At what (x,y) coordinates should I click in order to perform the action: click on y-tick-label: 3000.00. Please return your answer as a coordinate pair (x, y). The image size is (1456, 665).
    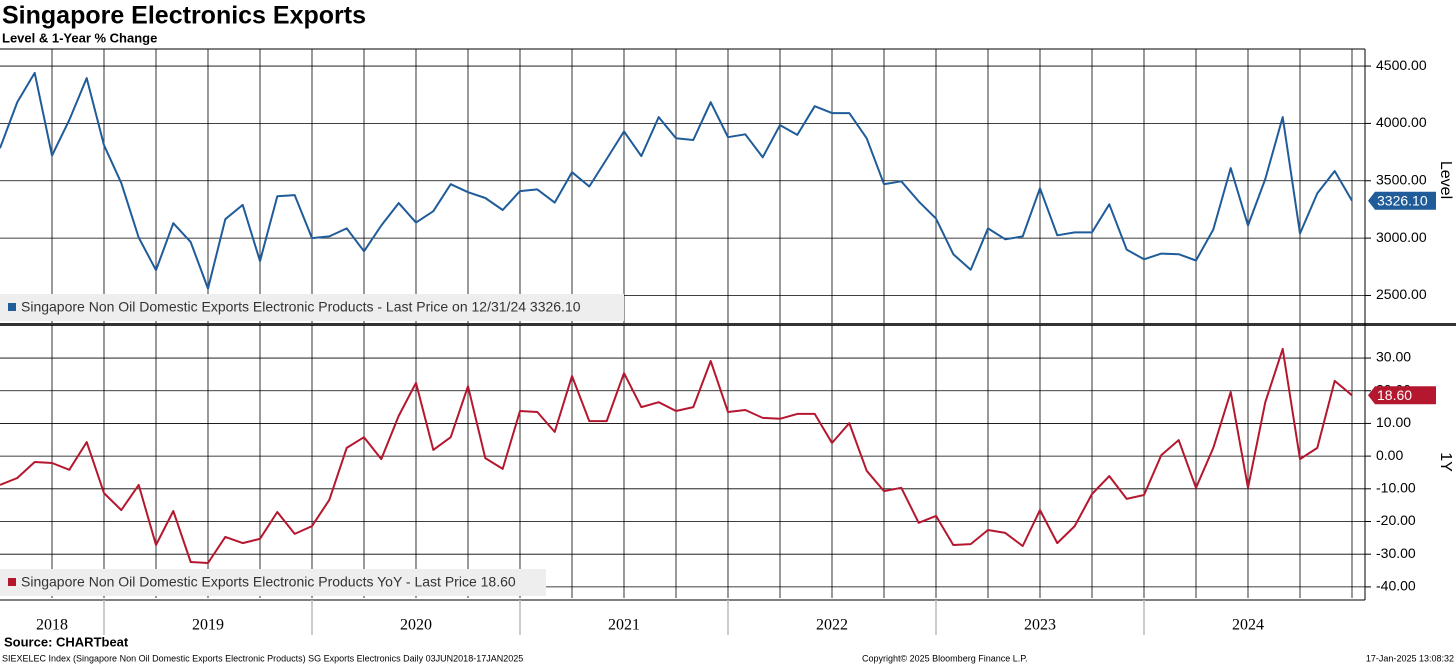
    Looking at the image, I should click on (1401, 237).